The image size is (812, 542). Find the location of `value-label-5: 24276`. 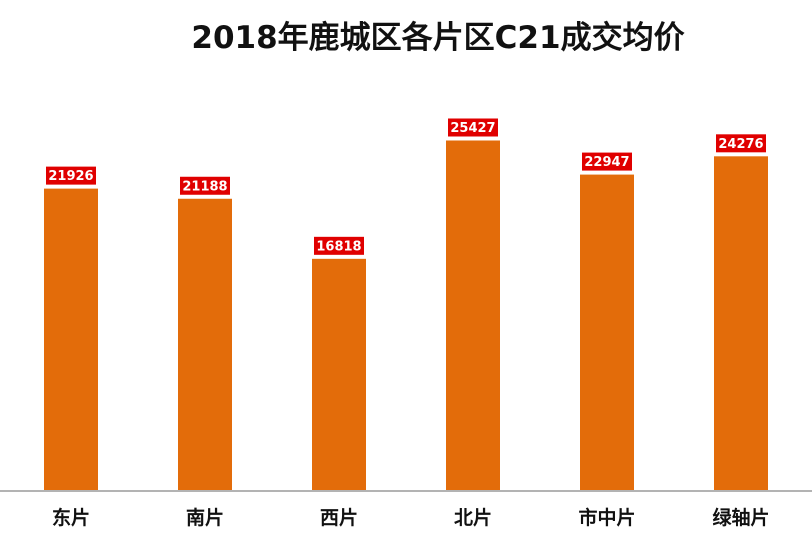

value-label-5: 24276 is located at coordinates (740, 144).